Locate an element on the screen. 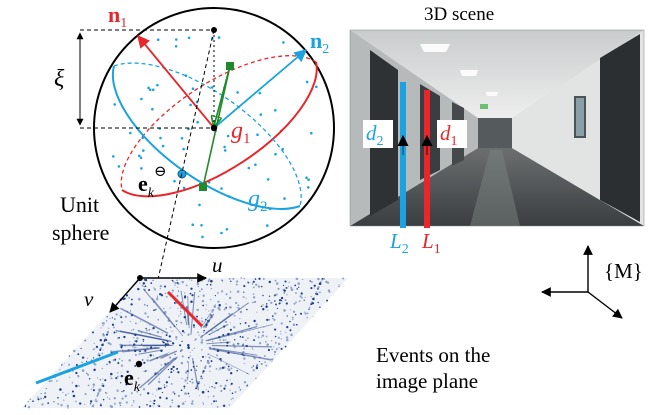 This screenshot has width=652, height=415. d2-label-bg is located at coordinates (378, 134).